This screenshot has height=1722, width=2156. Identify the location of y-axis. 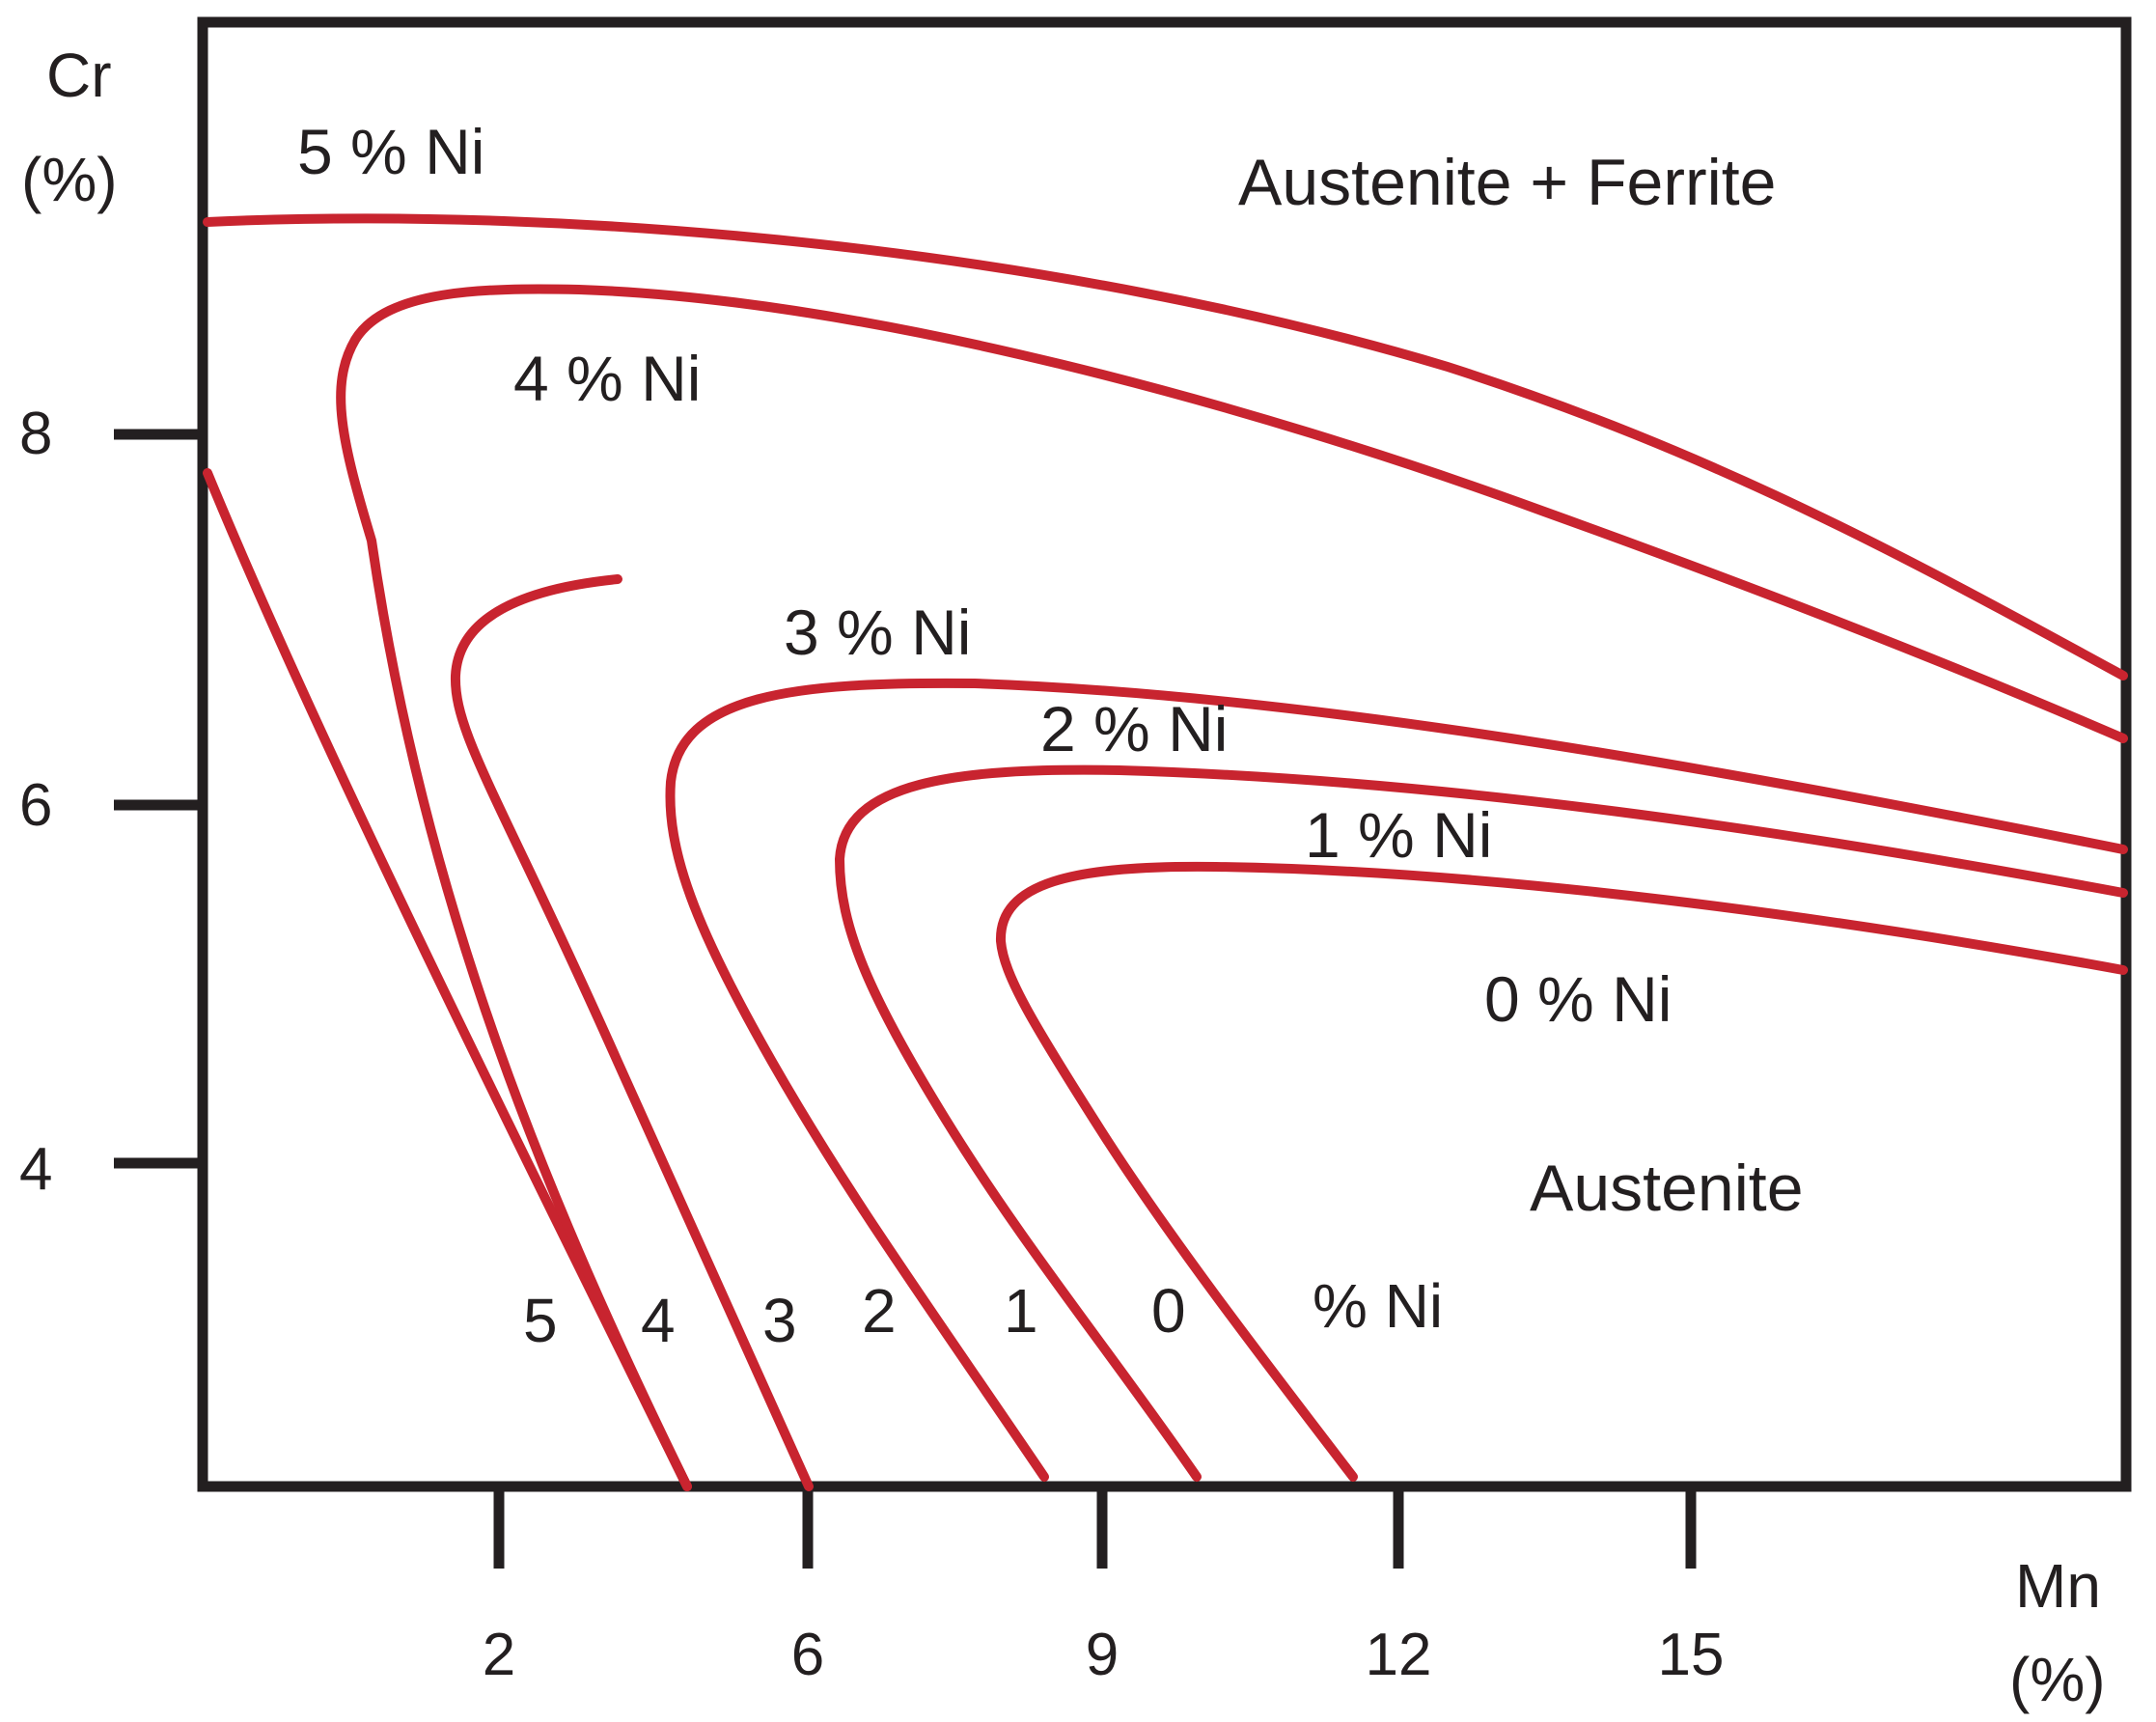
(158, 799).